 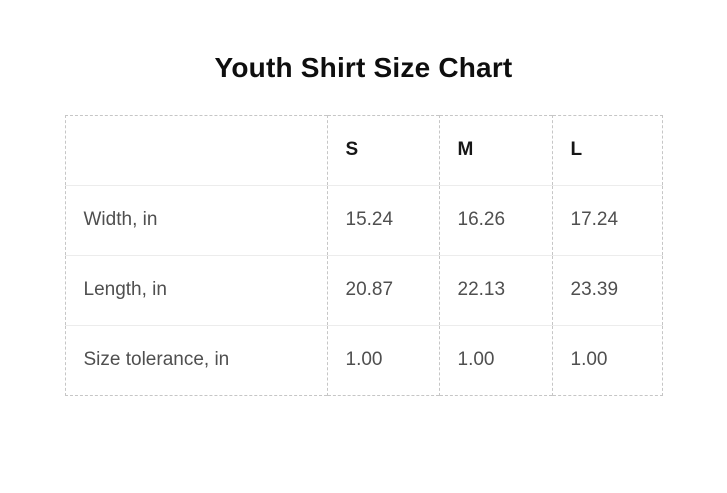 What do you see at coordinates (196, 220) in the screenshot?
I see `row-label-width: Width, in` at bounding box center [196, 220].